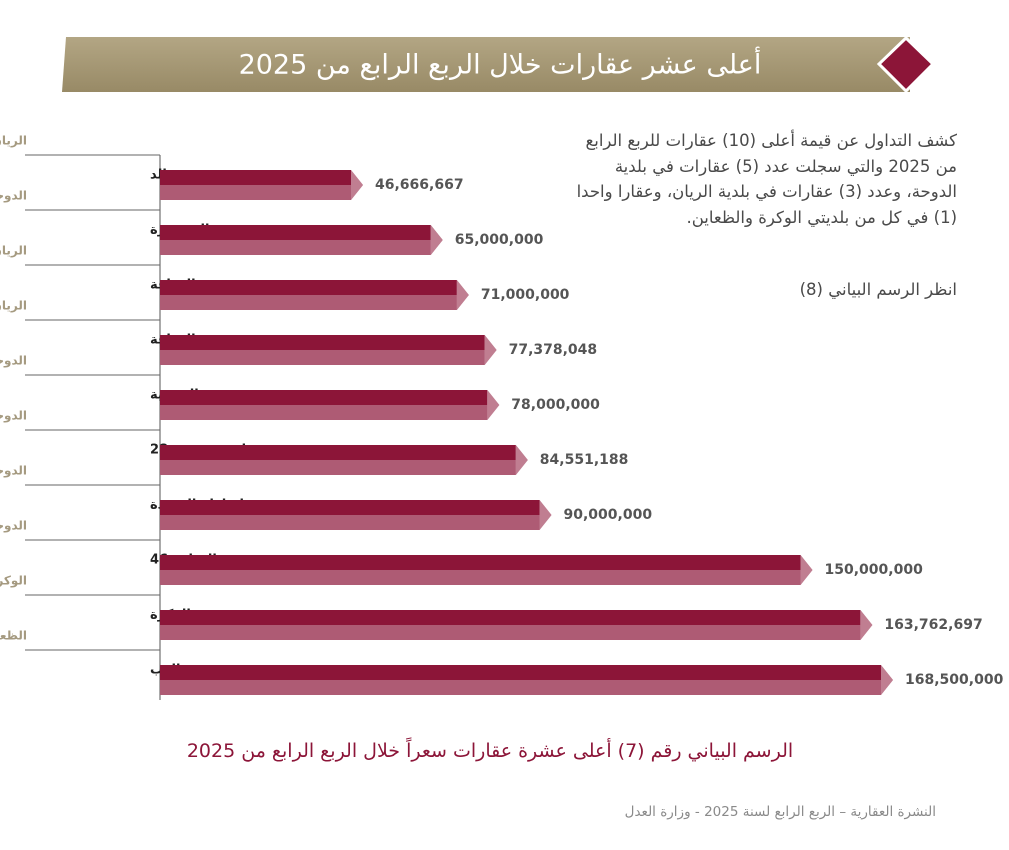  Describe the element at coordinates (553, 350) in the screenshot. I see `value-label: 77,378,048` at that location.